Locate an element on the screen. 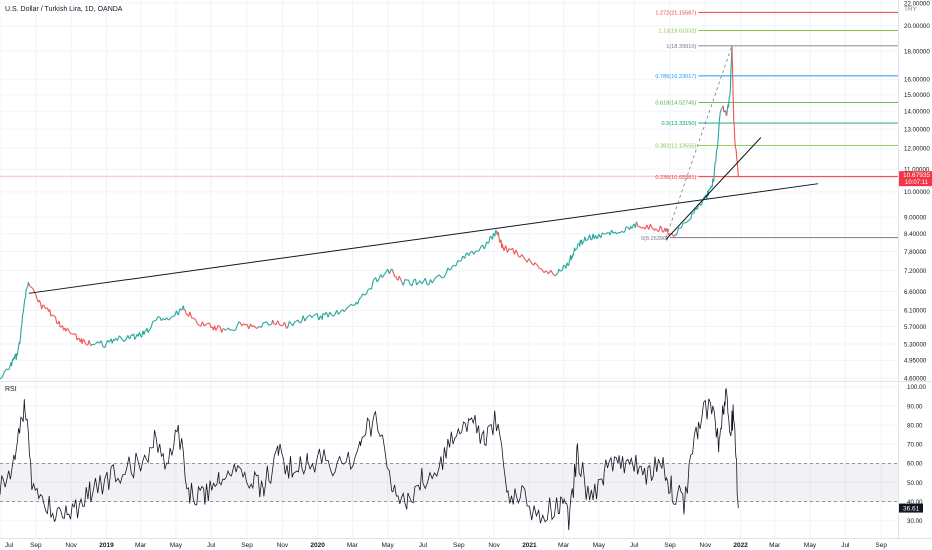 The width and height of the screenshot is (932, 550). price-tick-label: 14.00000 is located at coordinates (917, 112).